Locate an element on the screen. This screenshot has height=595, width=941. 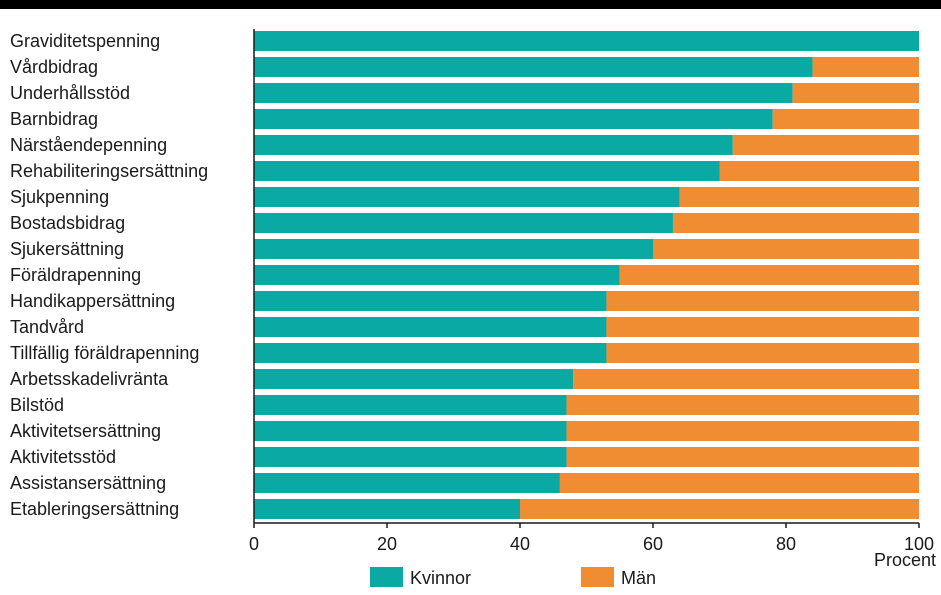
x-tick-label: 40 is located at coordinates (520, 544).